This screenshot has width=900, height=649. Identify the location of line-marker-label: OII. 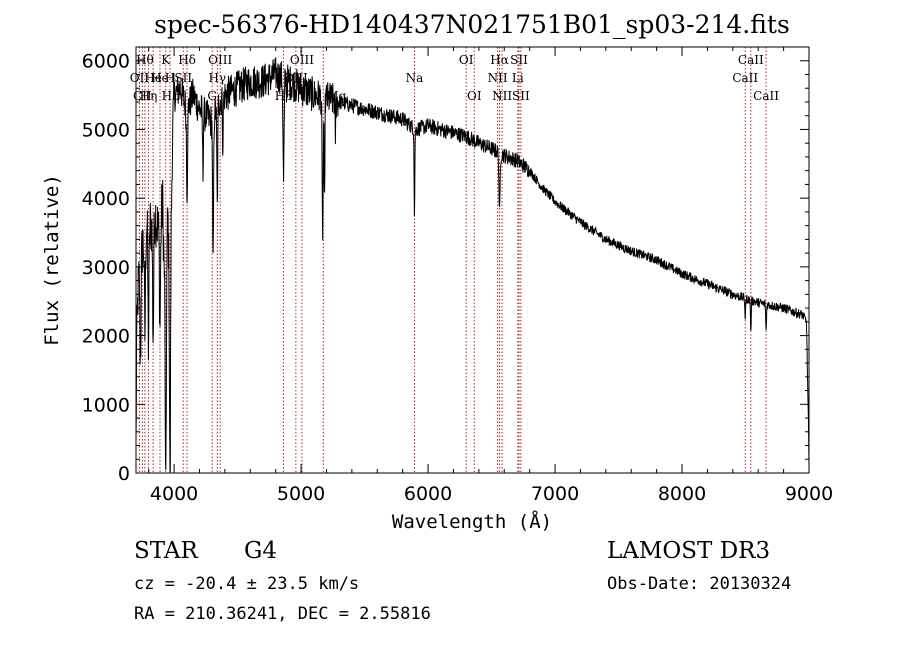
(140, 78).